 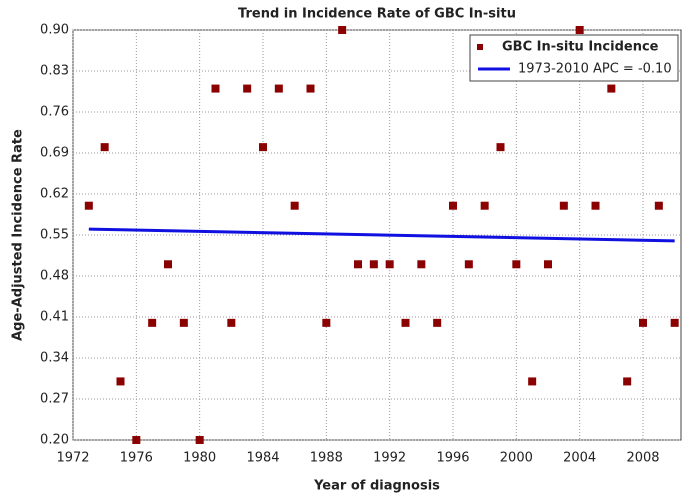 What do you see at coordinates (72, 458) in the screenshot?
I see `x-tick-label: 1972` at bounding box center [72, 458].